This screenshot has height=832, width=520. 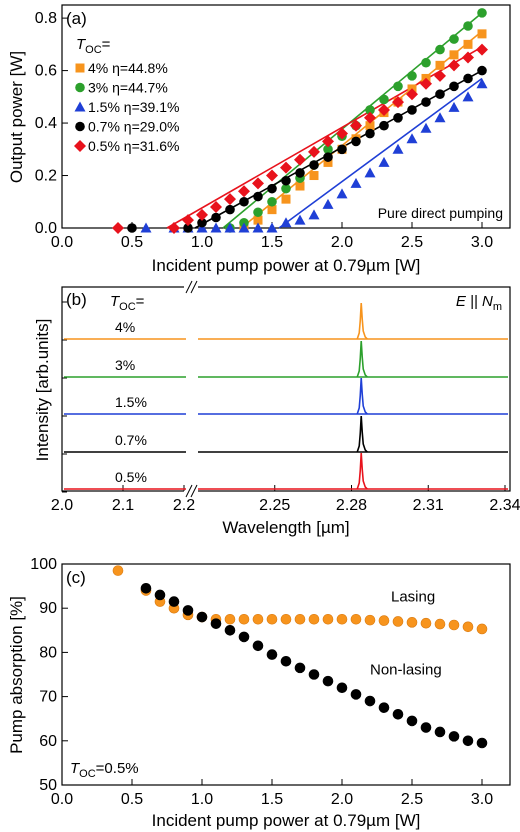 I want to click on a-x-tick-label-3: 1.5, so click(x=272, y=242).